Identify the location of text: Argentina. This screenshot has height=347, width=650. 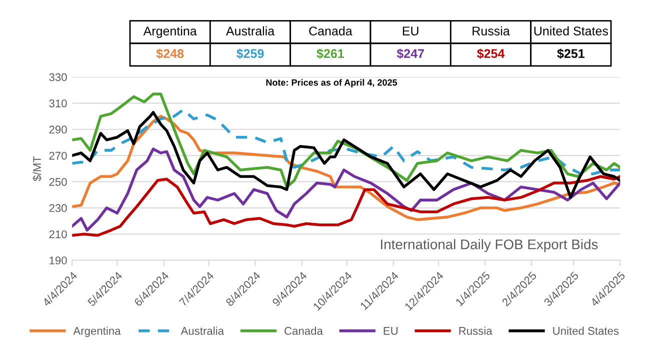
(170, 32).